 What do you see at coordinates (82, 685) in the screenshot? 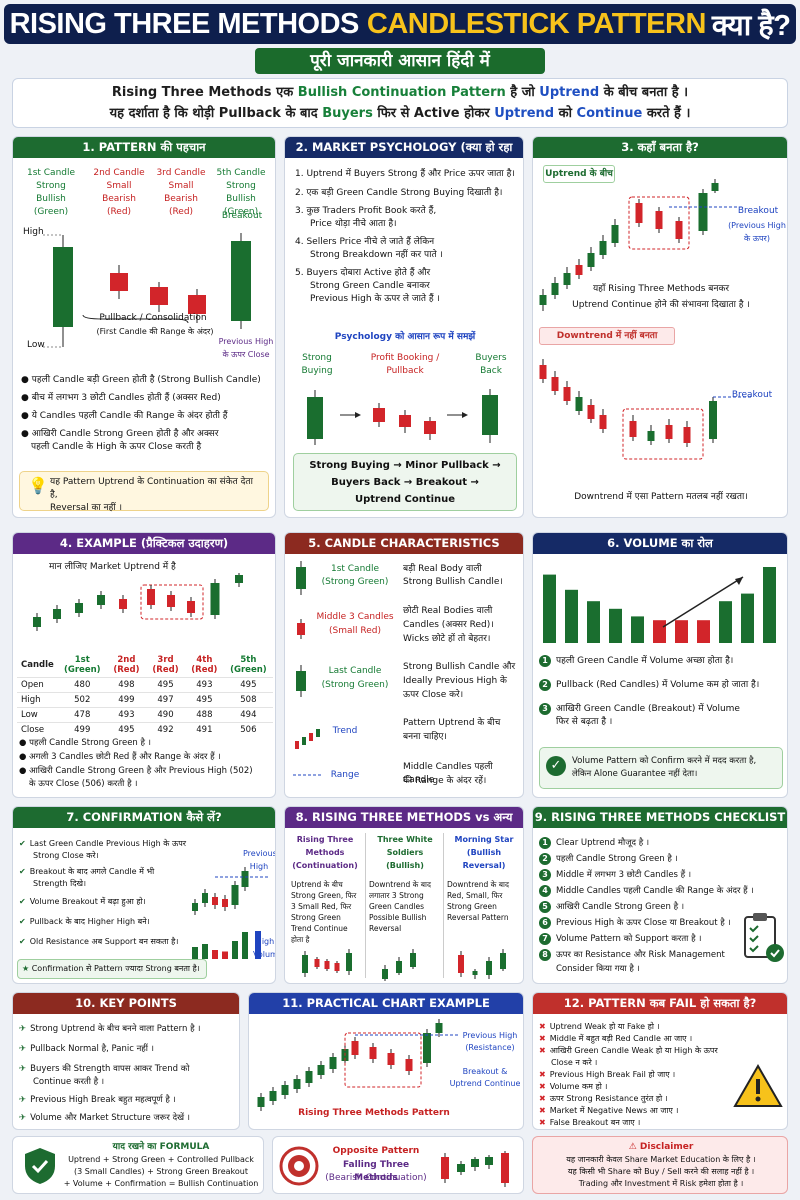
I see `table-cell: 480` at bounding box center [82, 685].